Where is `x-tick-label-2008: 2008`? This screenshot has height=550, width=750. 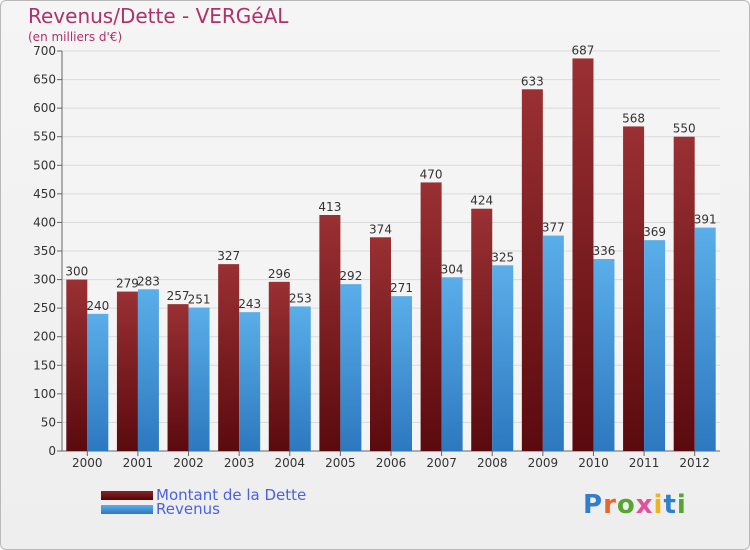
x-tick-label-2008: 2008 is located at coordinates (492, 463).